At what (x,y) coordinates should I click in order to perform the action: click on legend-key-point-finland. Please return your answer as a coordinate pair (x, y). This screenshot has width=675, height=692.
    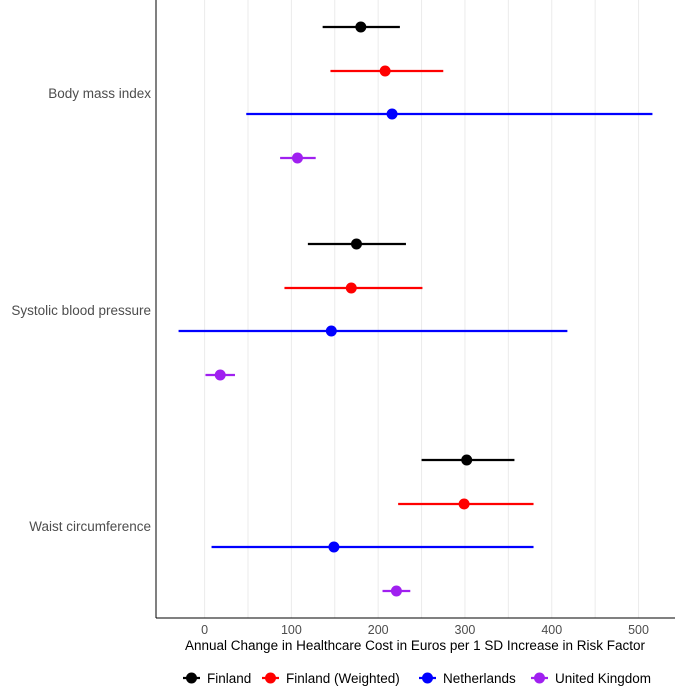
    Looking at the image, I should click on (191, 678).